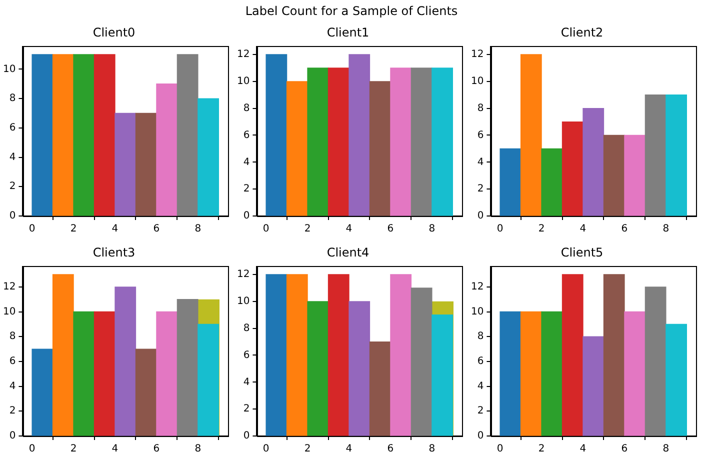  I want to click on chart-title: Client1, so click(348, 32).